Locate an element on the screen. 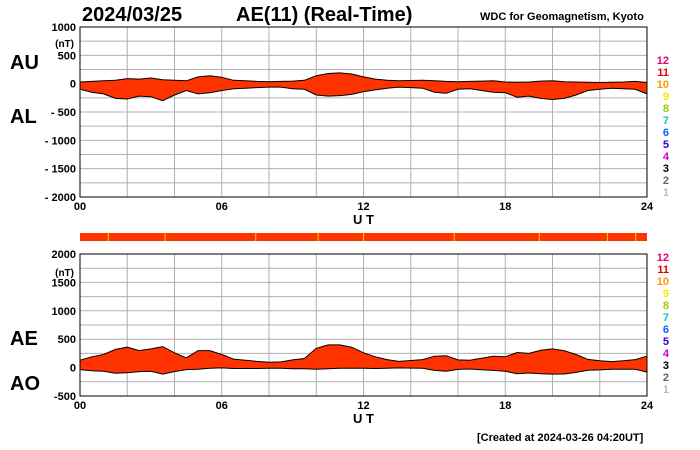 The height and width of the screenshot is (450, 700). y-tick-label: - 1000 is located at coordinates (60, 141).